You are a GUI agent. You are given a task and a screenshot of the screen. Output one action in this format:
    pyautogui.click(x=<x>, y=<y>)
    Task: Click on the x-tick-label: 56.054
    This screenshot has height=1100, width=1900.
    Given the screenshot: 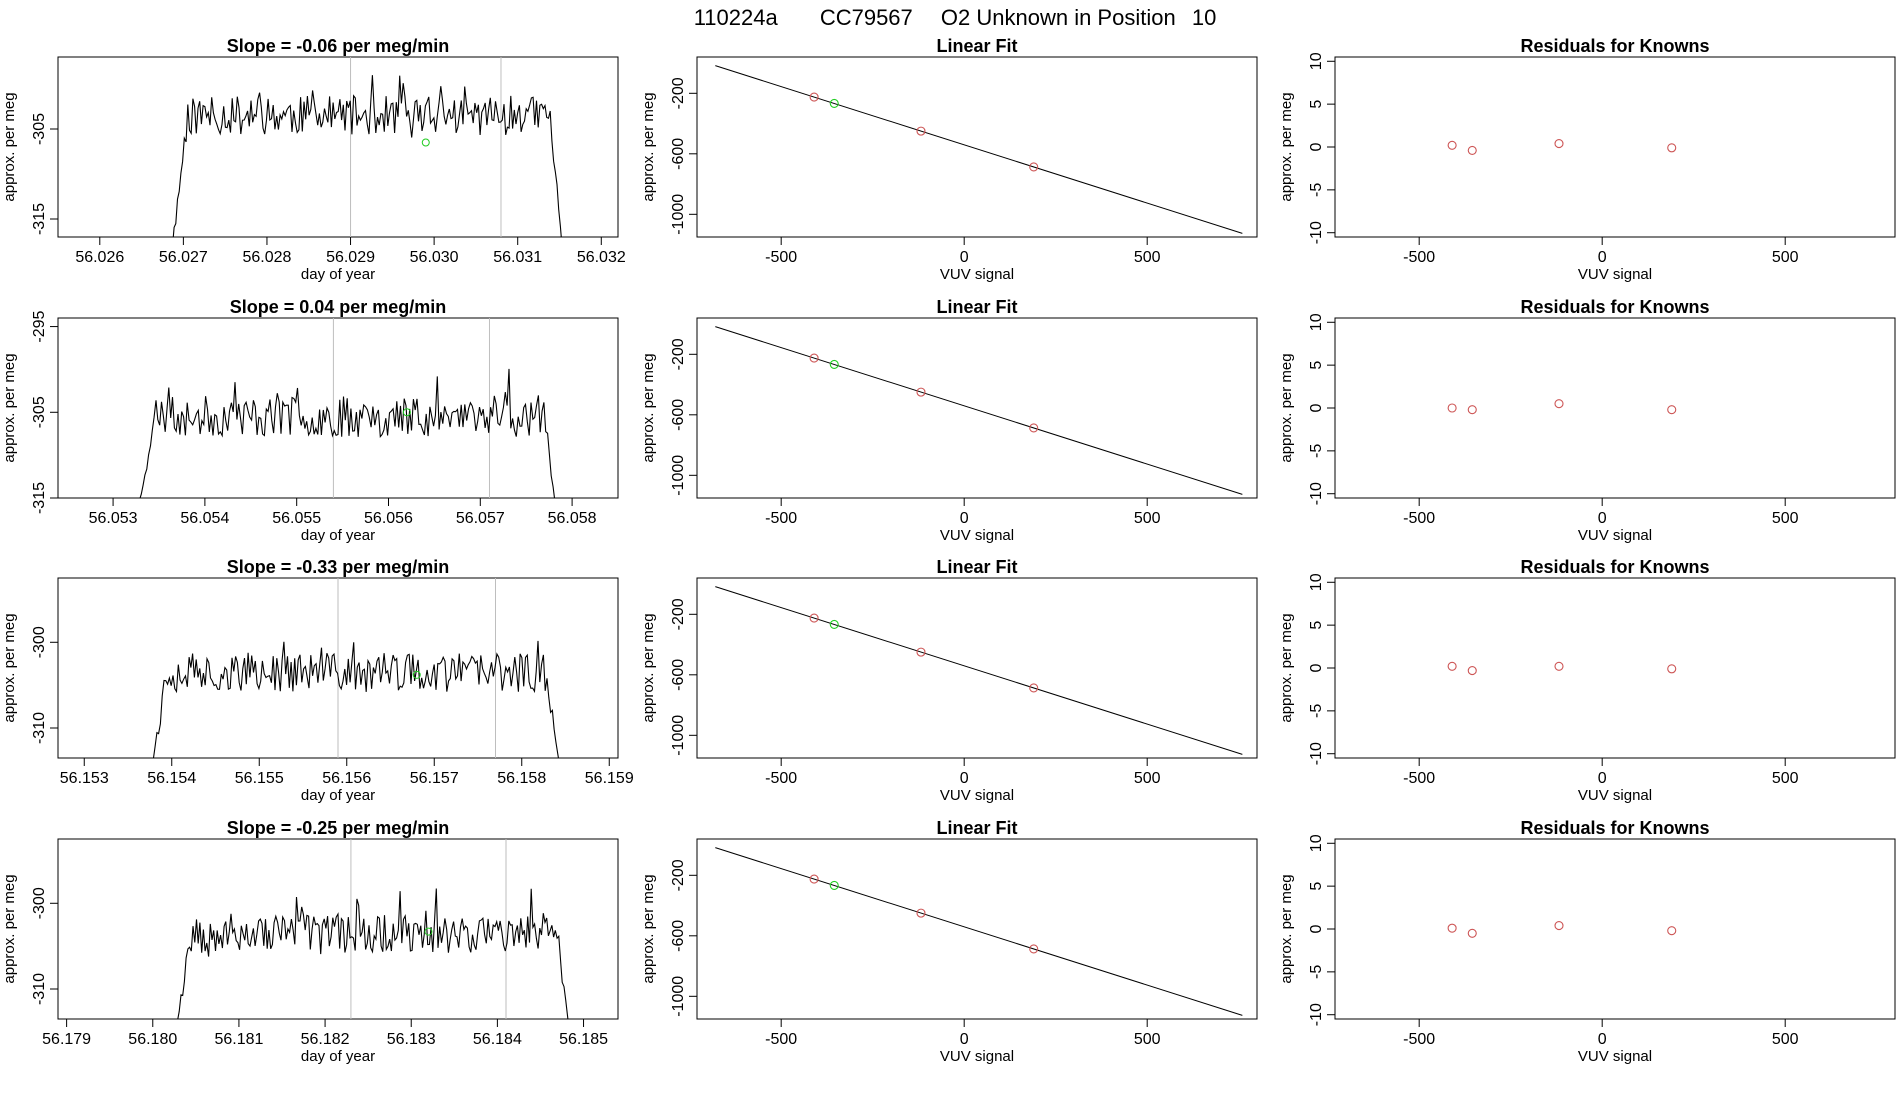 What is the action you would take?
    pyautogui.click(x=204, y=518)
    